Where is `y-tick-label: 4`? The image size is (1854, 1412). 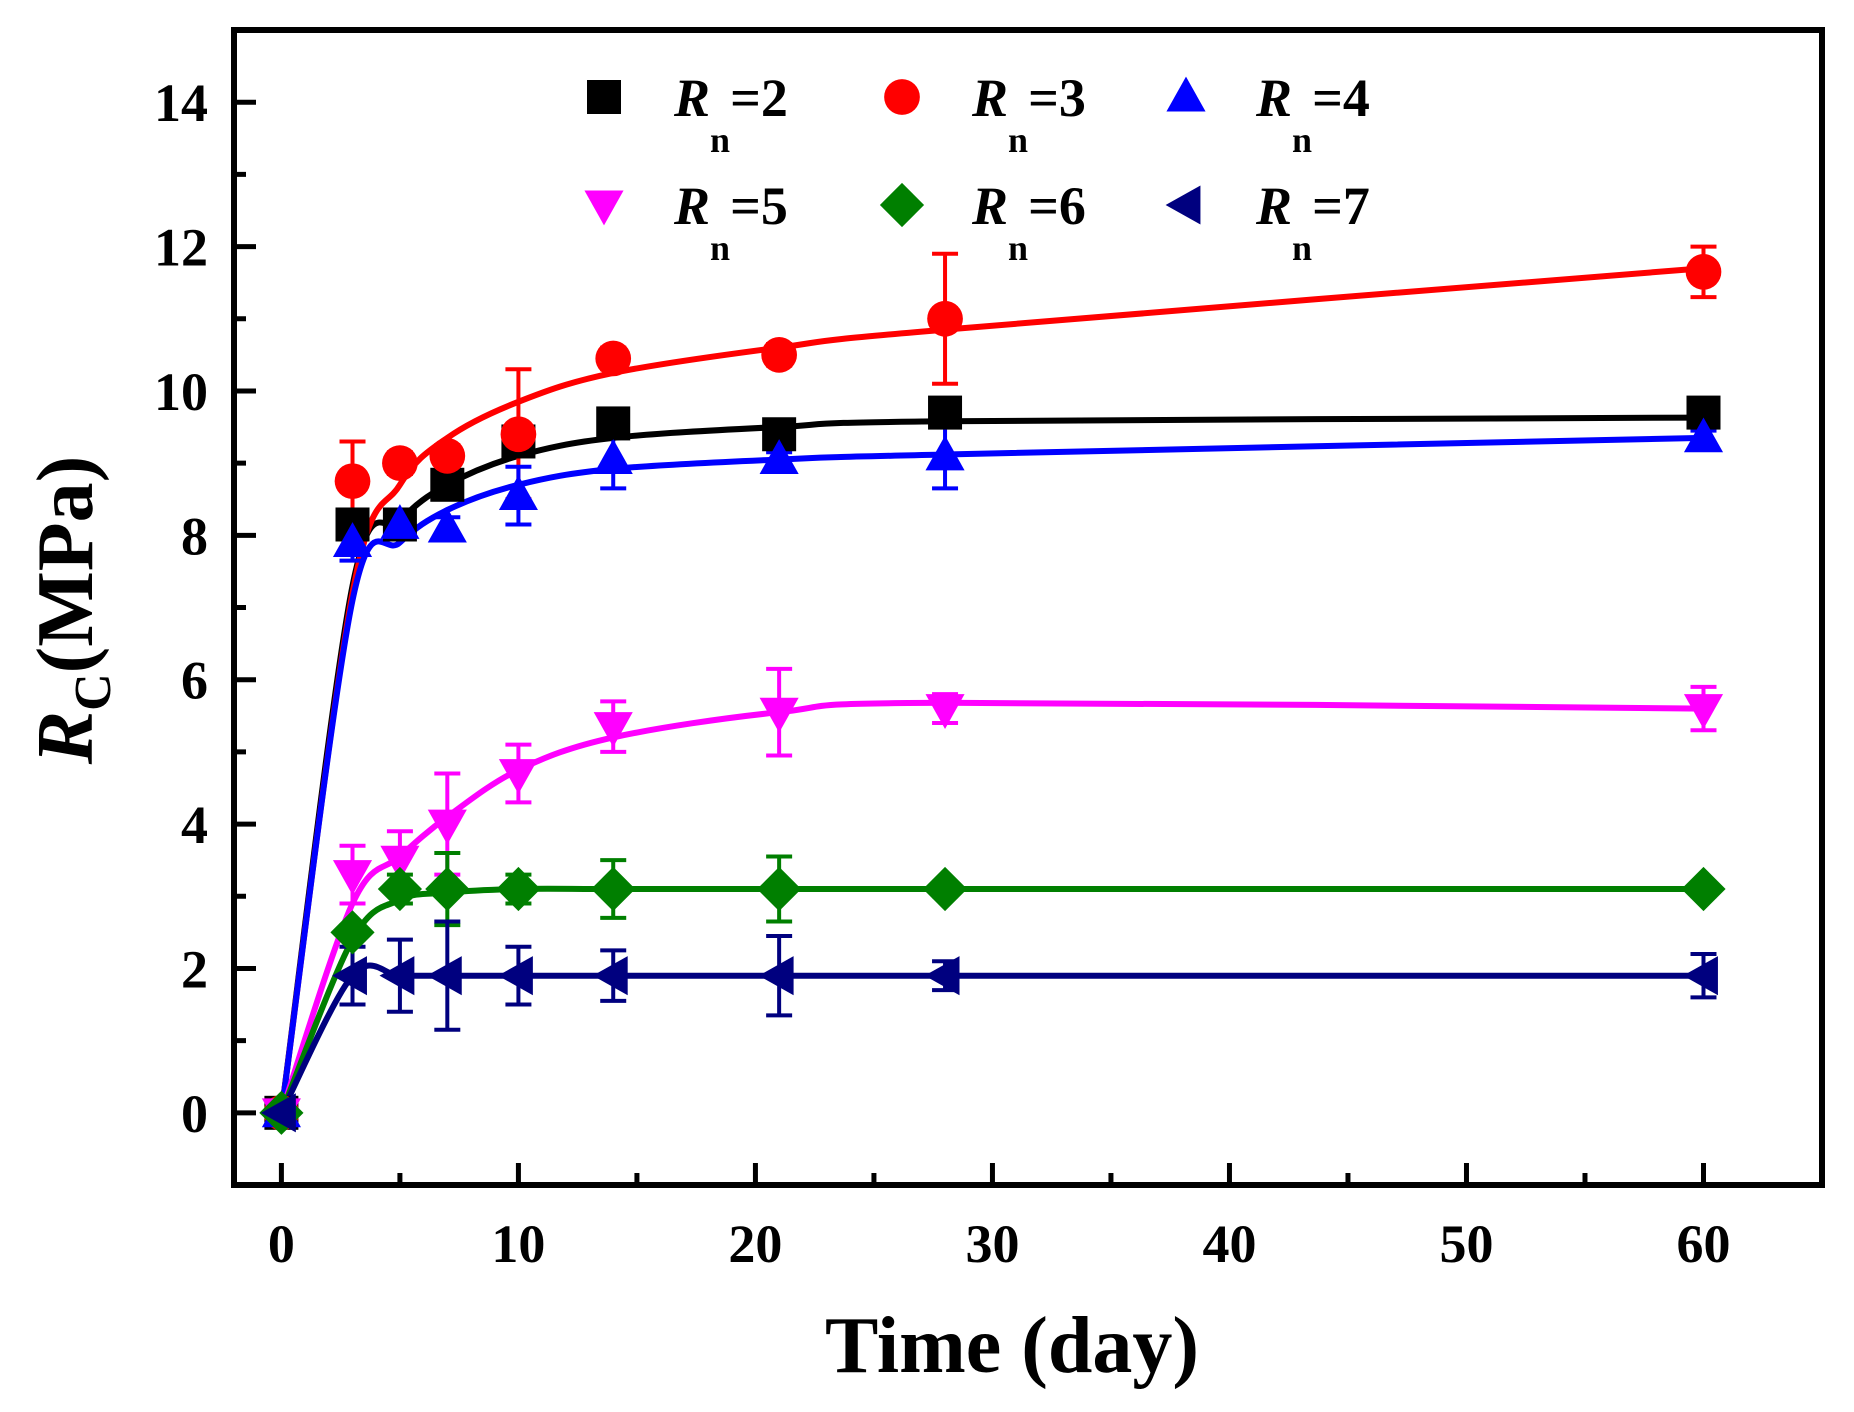 y-tick-label: 4 is located at coordinates (194, 825).